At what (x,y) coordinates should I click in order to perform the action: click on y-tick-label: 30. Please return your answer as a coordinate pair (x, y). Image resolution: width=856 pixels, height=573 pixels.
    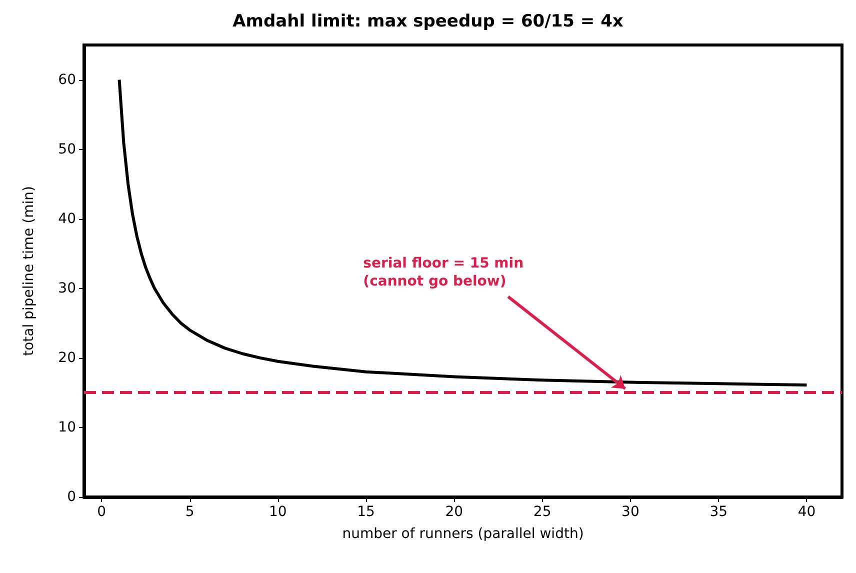
    Looking at the image, I should click on (67, 288).